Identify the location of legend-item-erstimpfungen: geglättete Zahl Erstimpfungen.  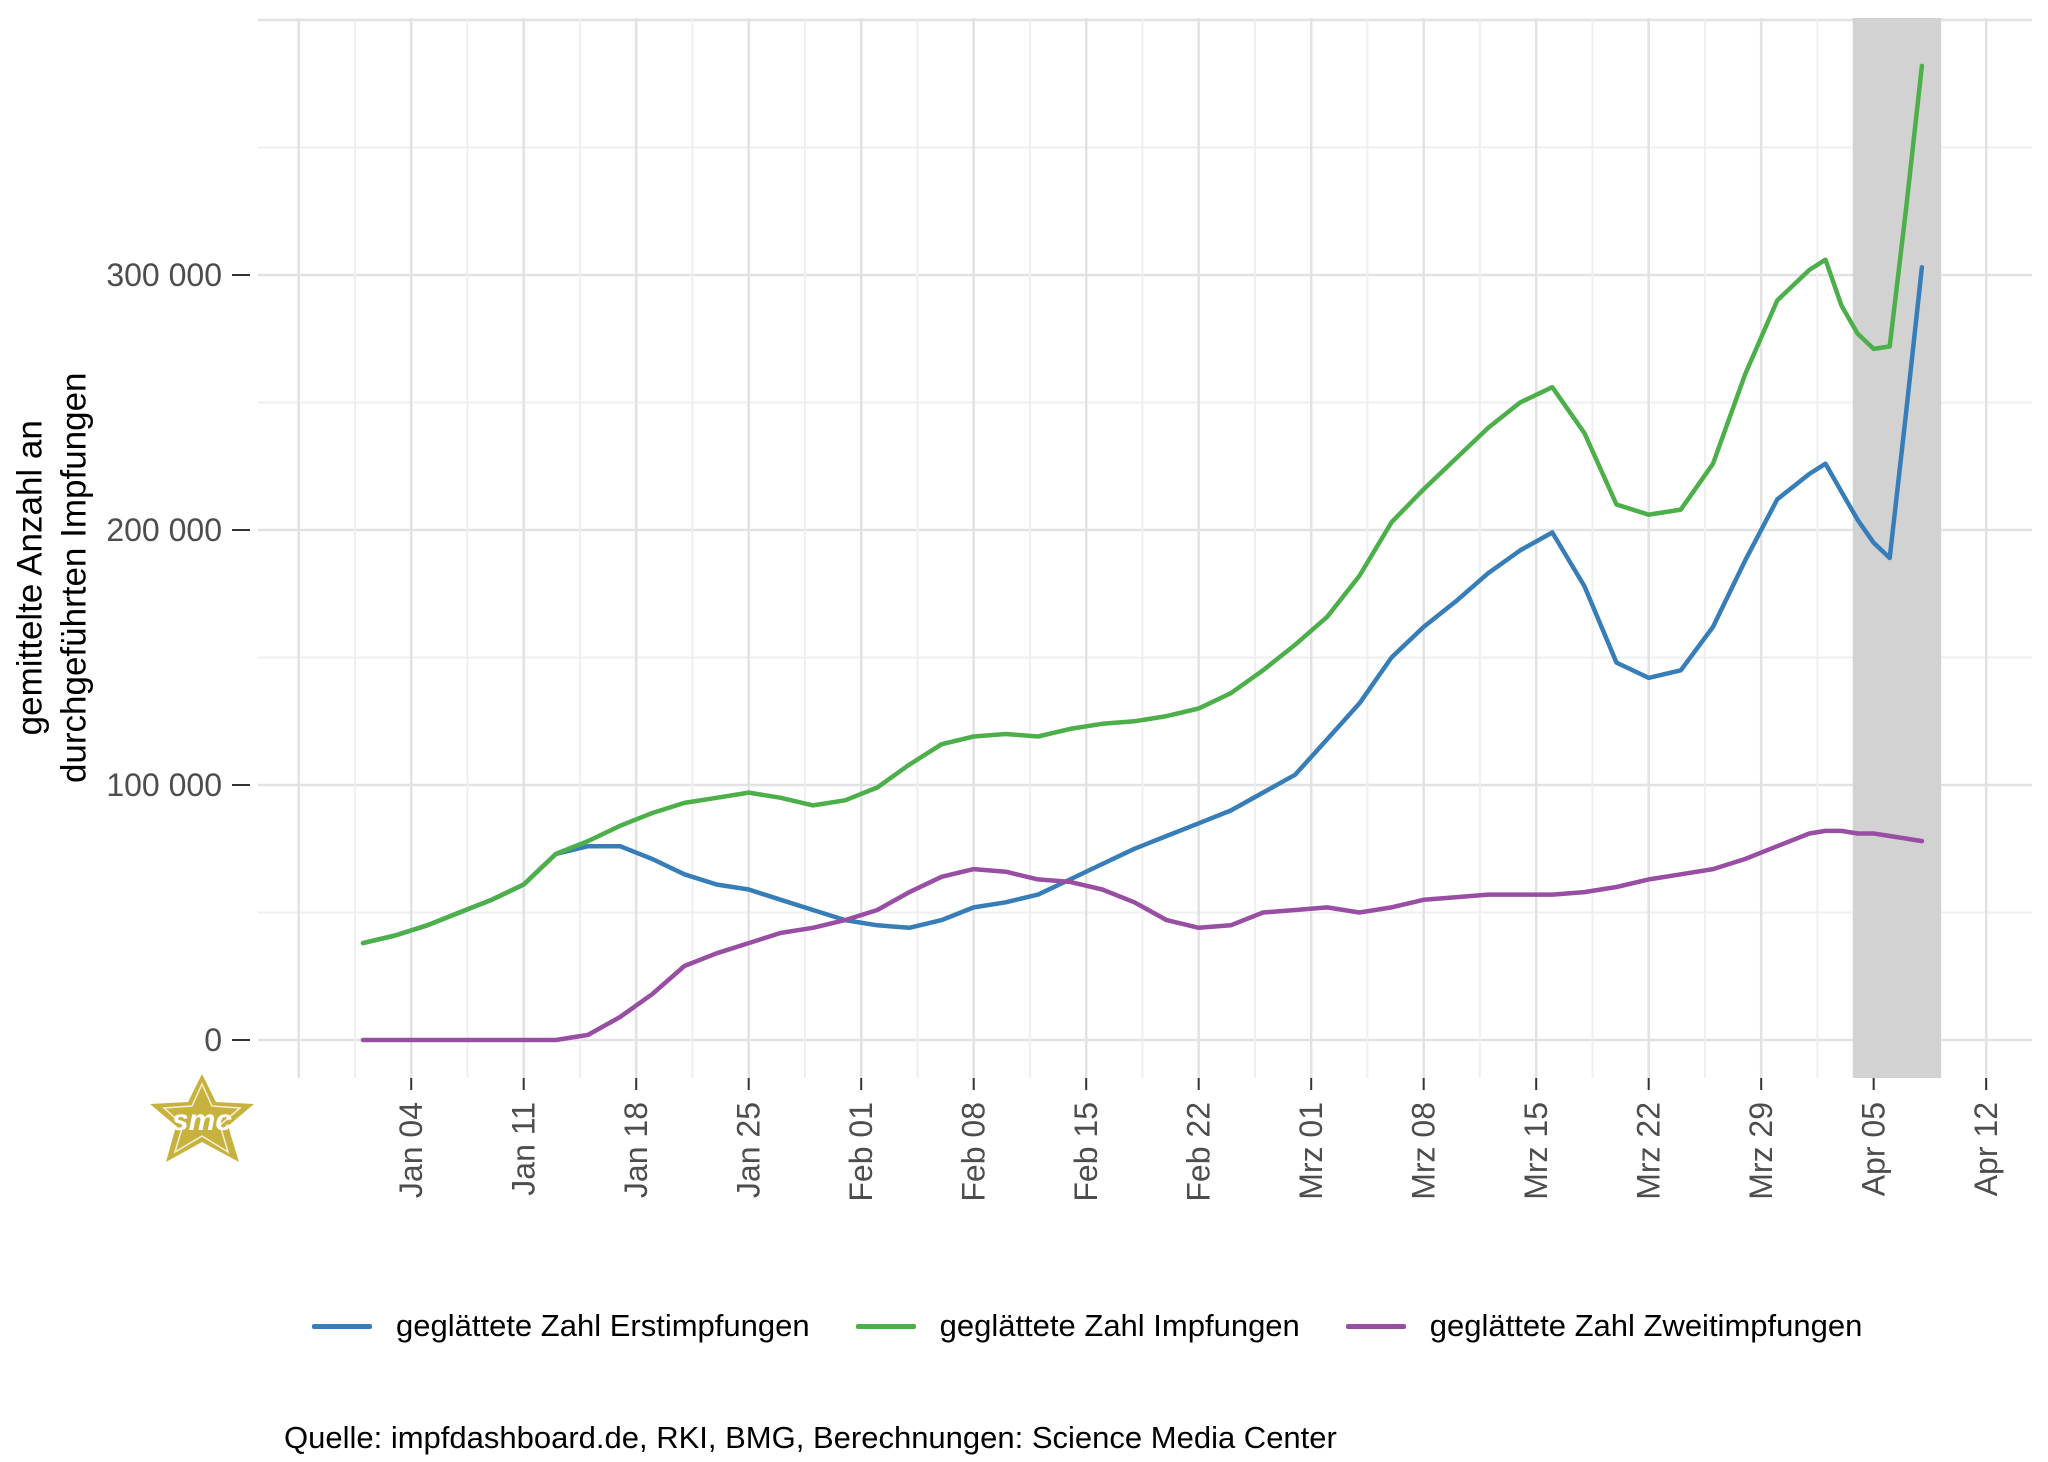
(561, 1326).